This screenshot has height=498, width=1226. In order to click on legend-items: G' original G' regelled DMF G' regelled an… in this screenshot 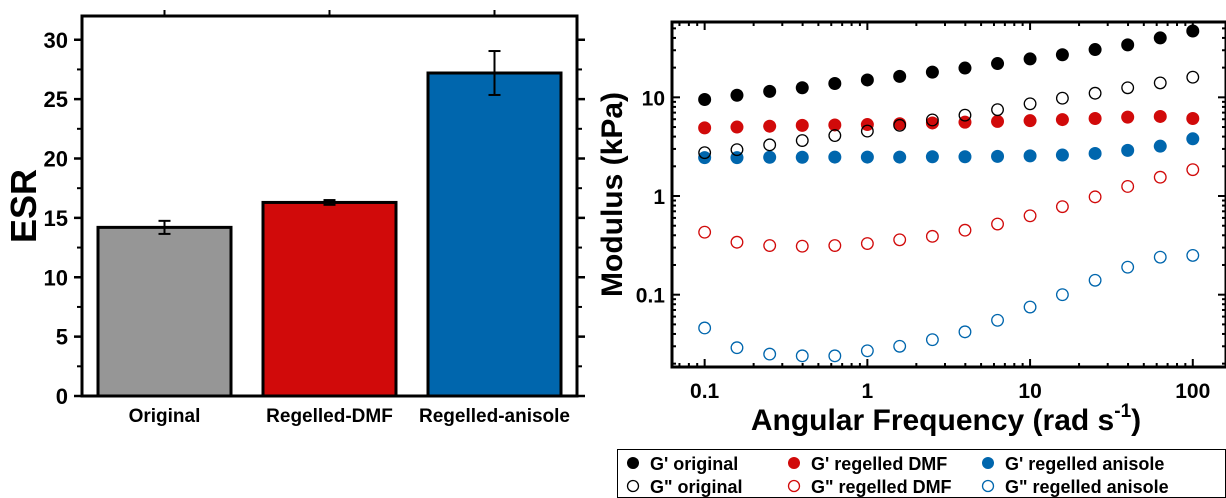, I will do `click(897, 475)`.